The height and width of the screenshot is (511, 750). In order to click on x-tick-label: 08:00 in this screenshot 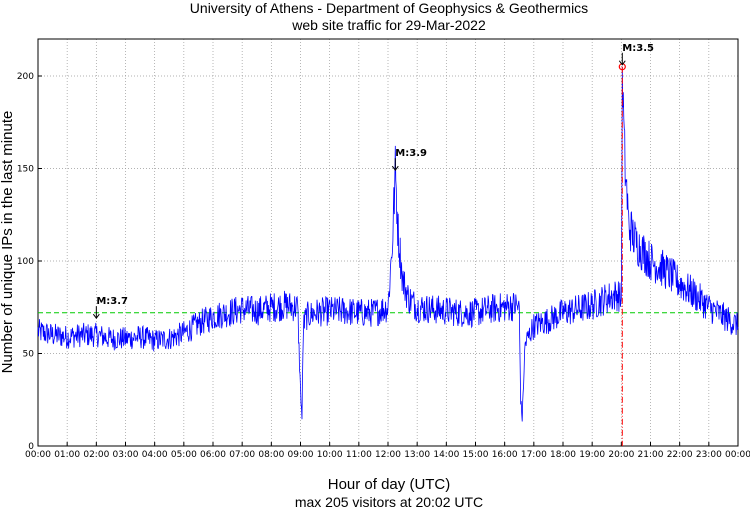, I will do `click(271, 455)`.